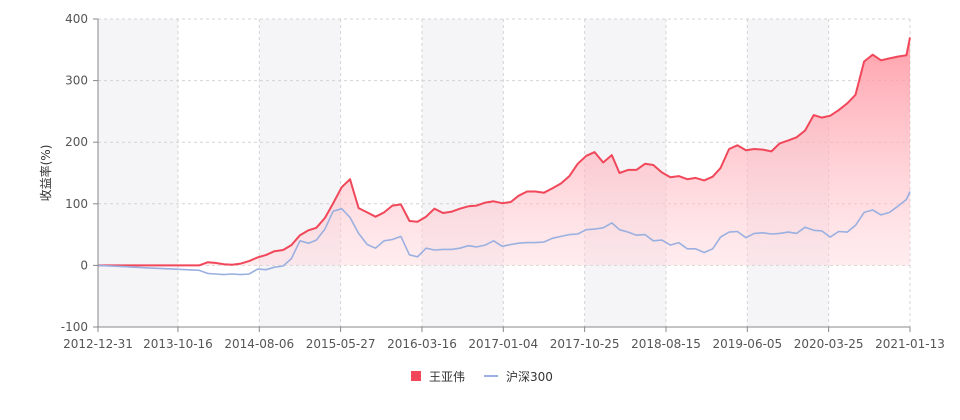 The width and height of the screenshot is (960, 420). What do you see at coordinates (482, 377) in the screenshot?
I see `legend: 王亚伟 沪深300` at bounding box center [482, 377].